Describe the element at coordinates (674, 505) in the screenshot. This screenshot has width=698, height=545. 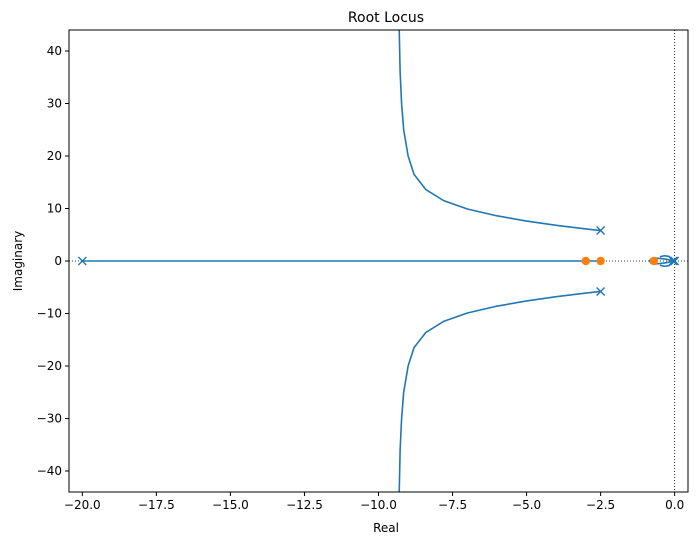
I see `x-tick-label-8: 0.0` at that location.